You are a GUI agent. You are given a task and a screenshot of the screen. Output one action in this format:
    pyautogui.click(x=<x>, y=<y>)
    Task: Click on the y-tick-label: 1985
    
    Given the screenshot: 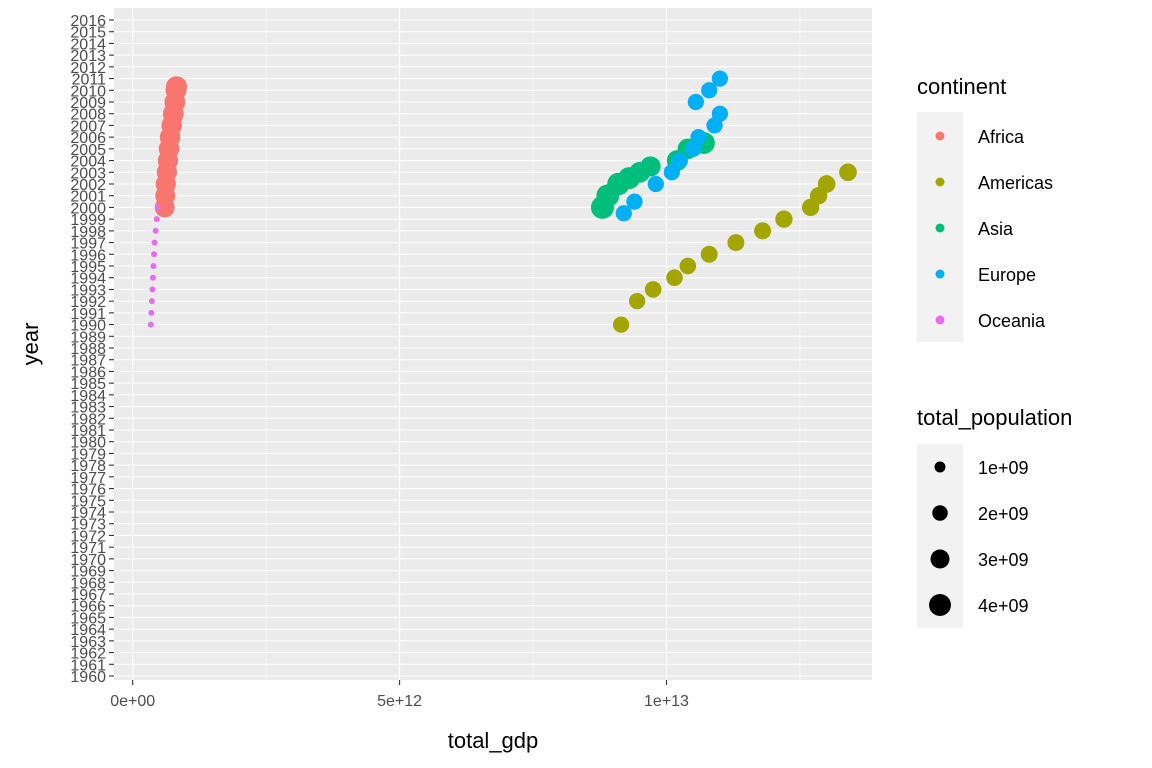 What is the action you would take?
    pyautogui.click(x=88, y=384)
    